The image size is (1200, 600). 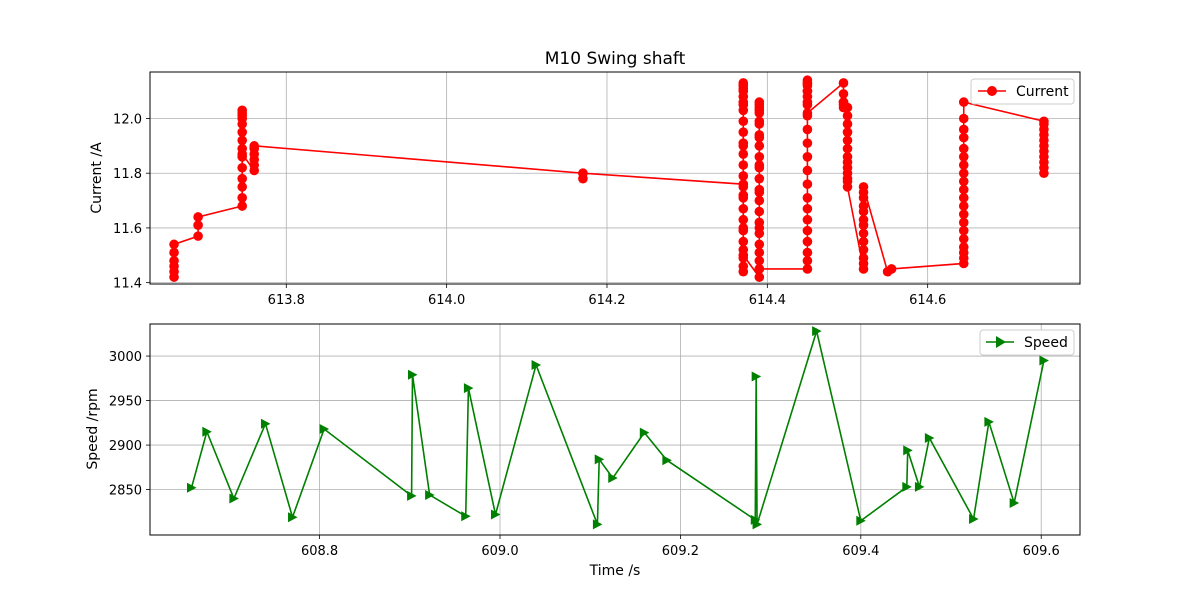 What do you see at coordinates (286, 300) in the screenshot?
I see `current-x-tick-label: 613.8` at bounding box center [286, 300].